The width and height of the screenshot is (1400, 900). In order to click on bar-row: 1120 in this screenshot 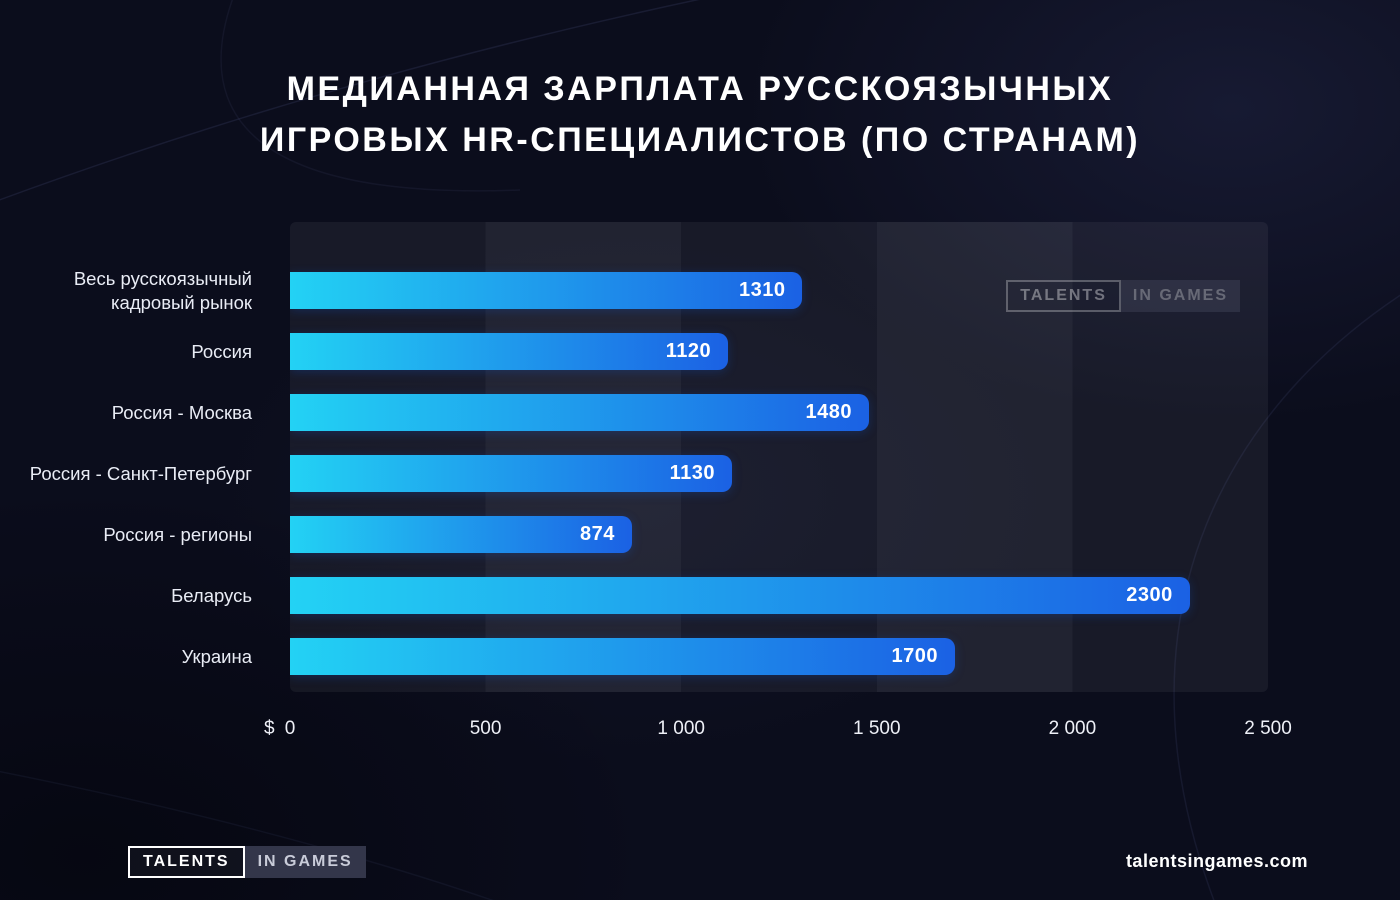, I will do `click(779, 351)`.